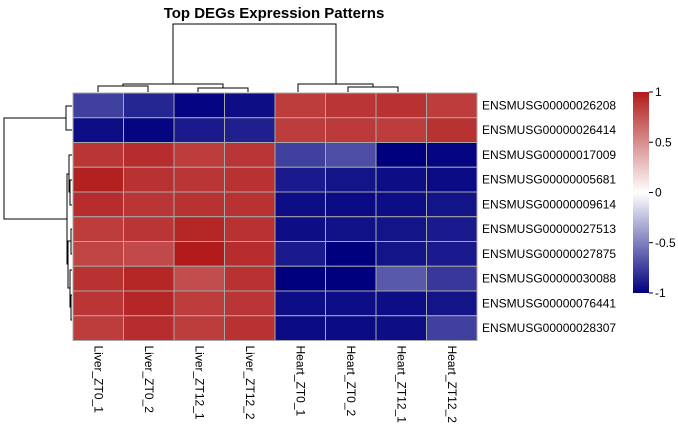 The height and width of the screenshot is (425, 678). What do you see at coordinates (452, 385) in the screenshot?
I see `column-label: Heart_ZT12_2` at bounding box center [452, 385].